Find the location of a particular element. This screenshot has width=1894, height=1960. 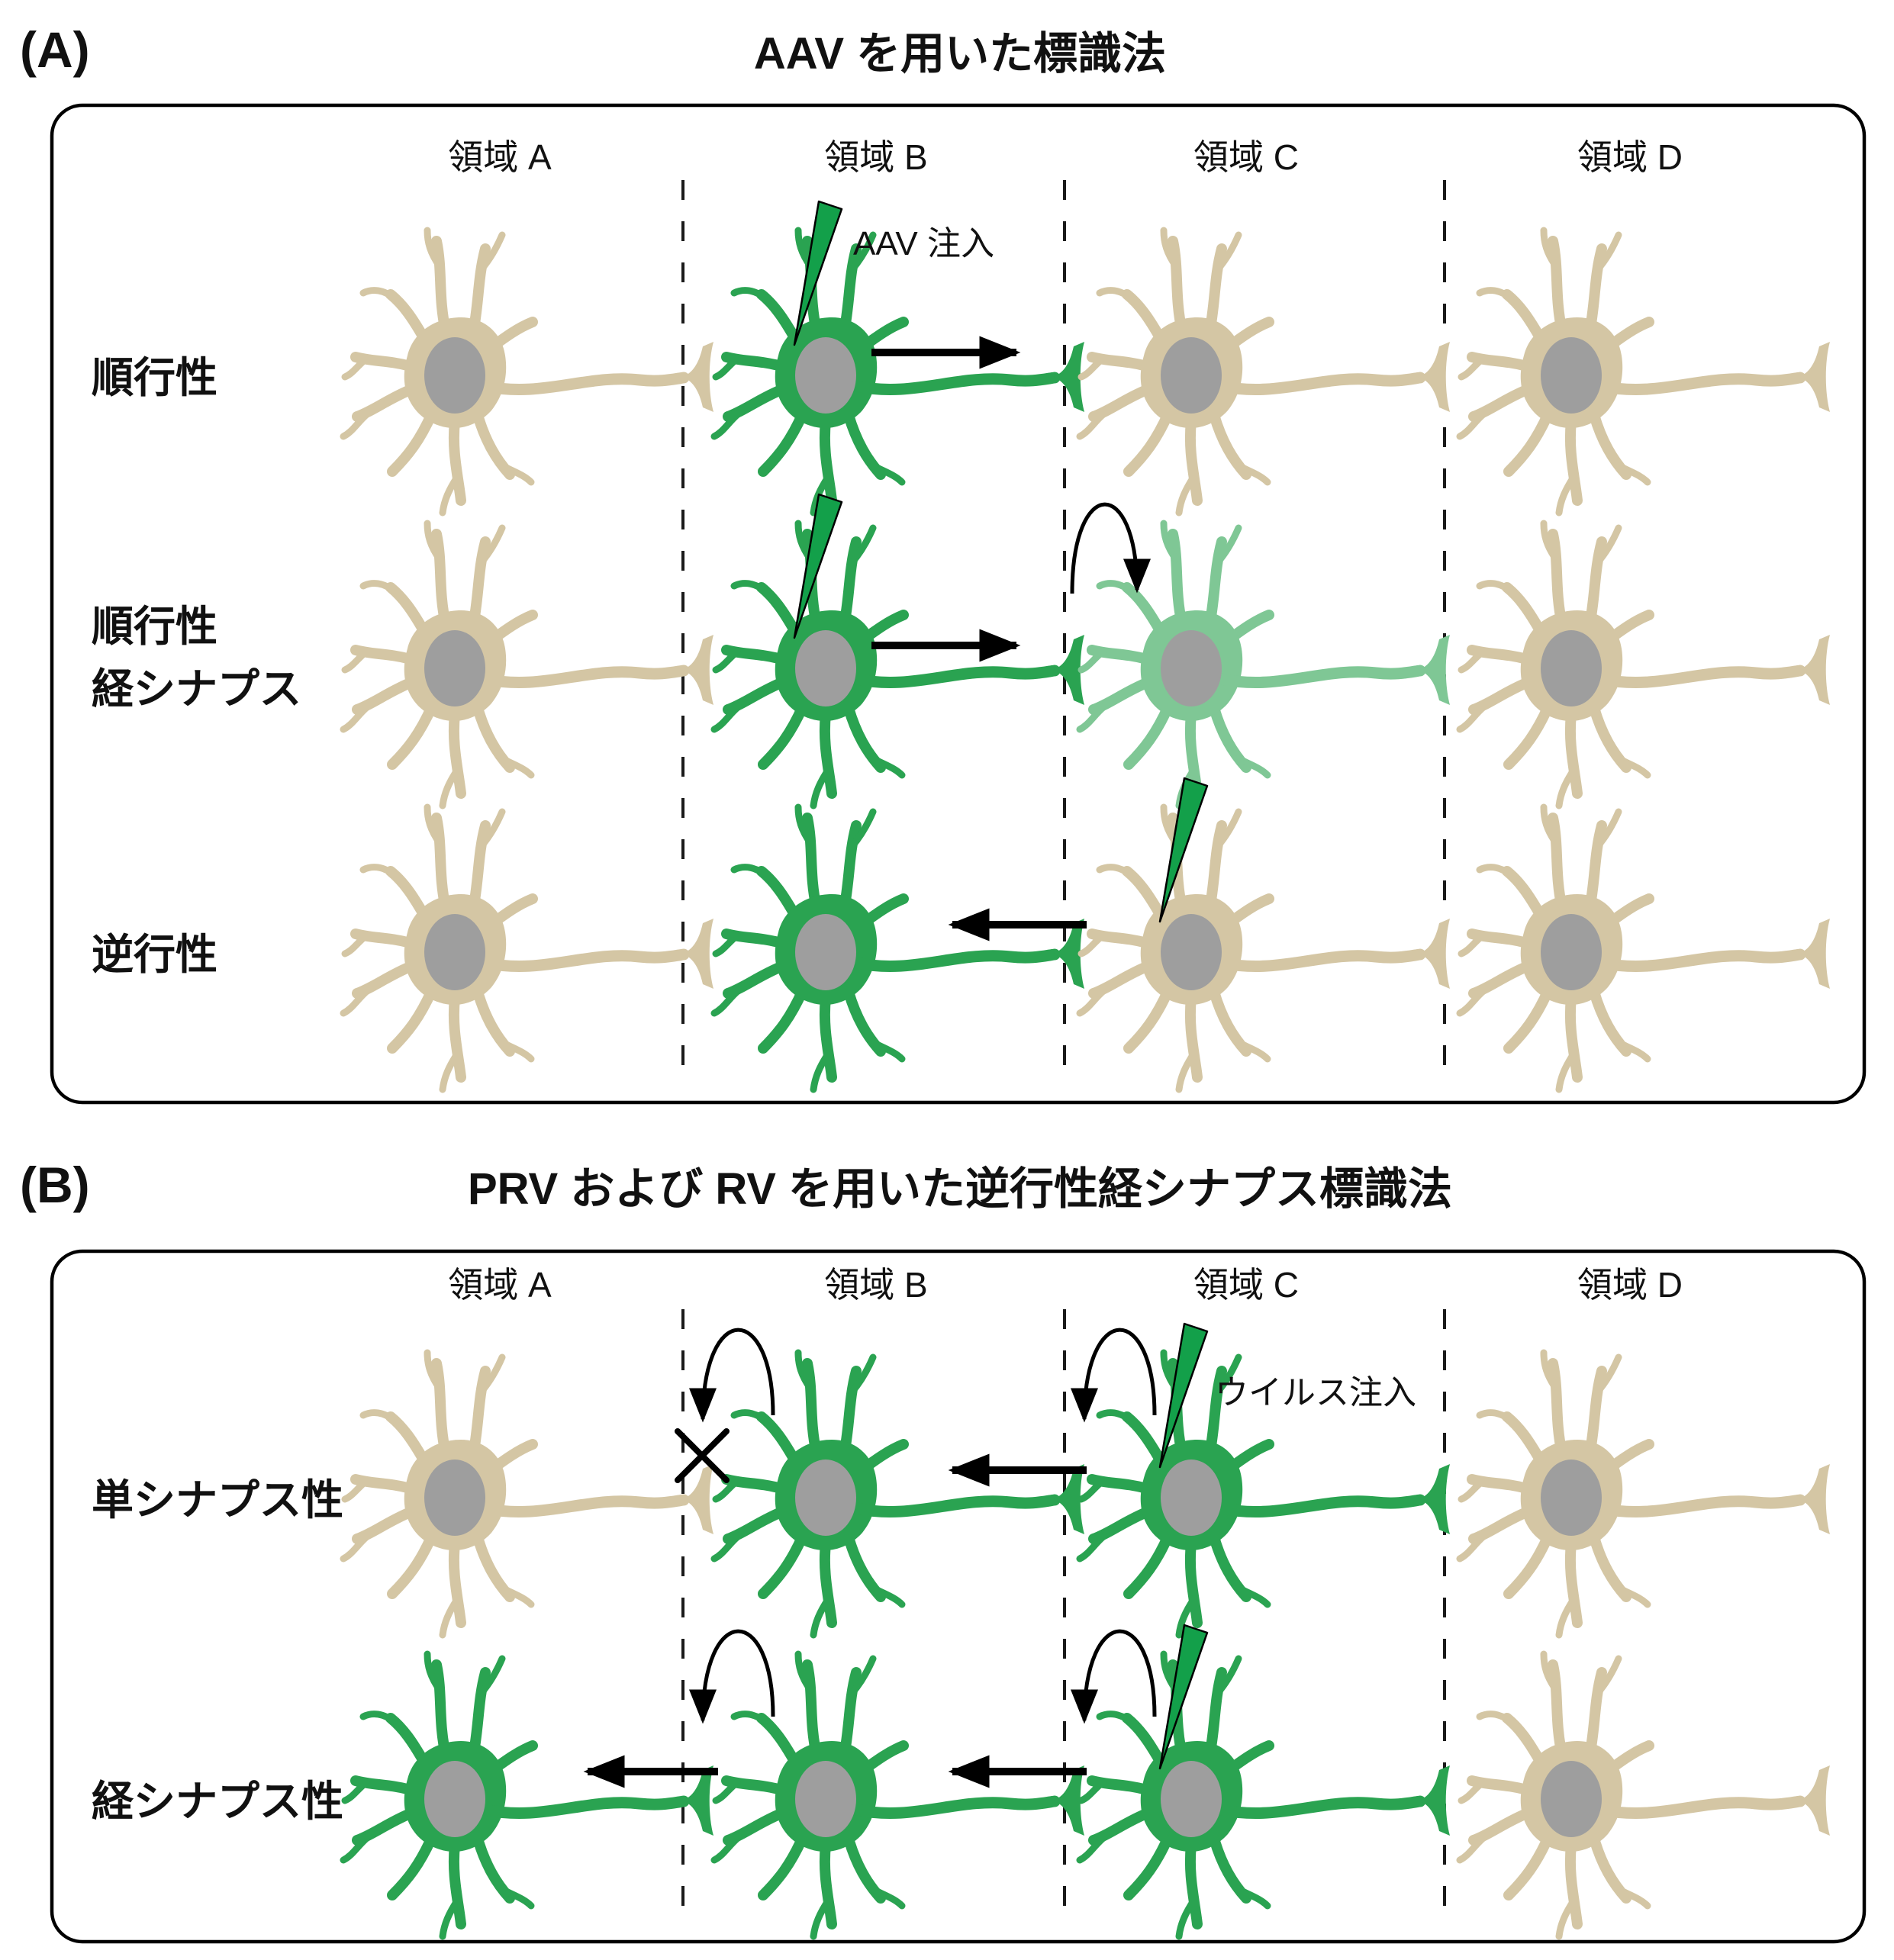

row-label: 逆行性 is located at coordinates (154, 955).